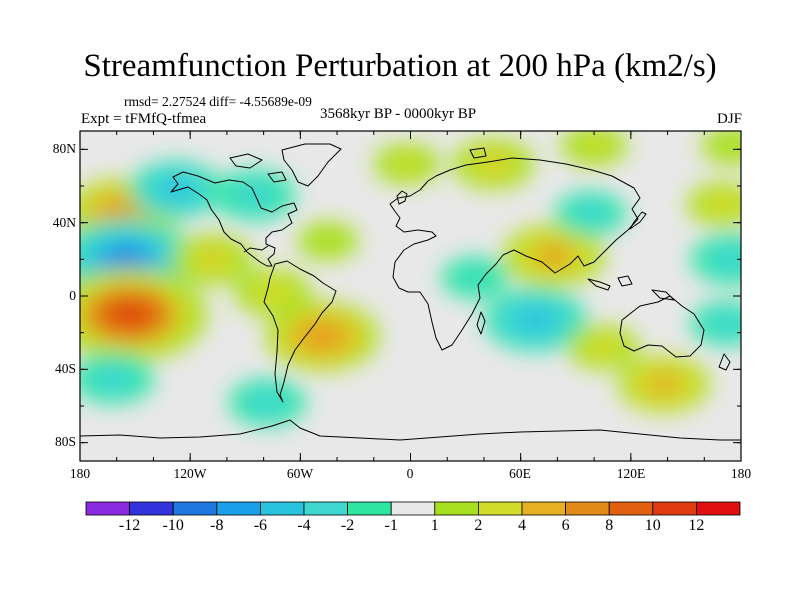  Describe the element at coordinates (129, 525) in the screenshot. I see `colorbar-tick-label: -12` at that location.